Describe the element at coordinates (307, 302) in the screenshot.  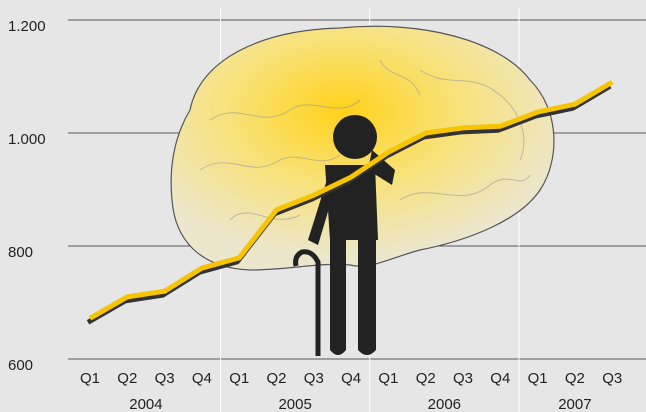
I see `cane` at that location.